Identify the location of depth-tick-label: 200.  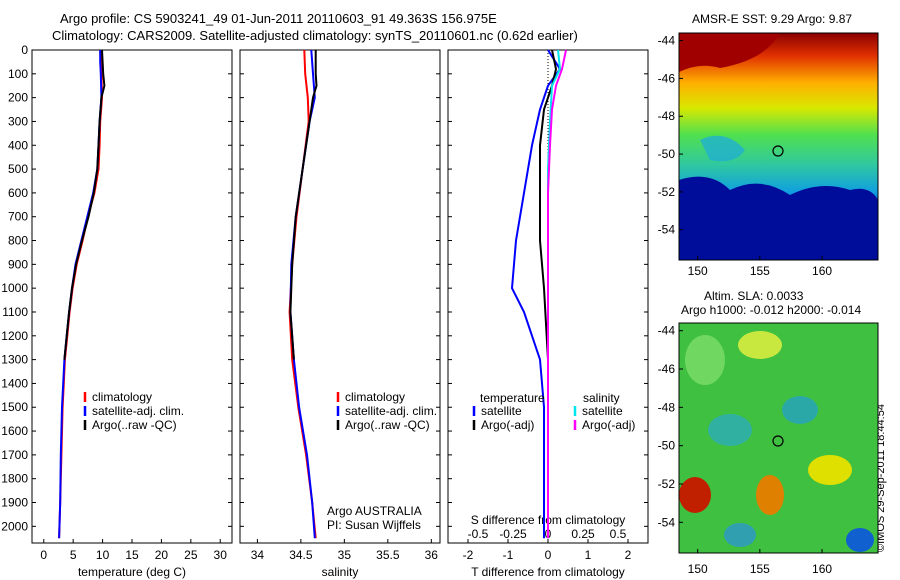
(18, 98).